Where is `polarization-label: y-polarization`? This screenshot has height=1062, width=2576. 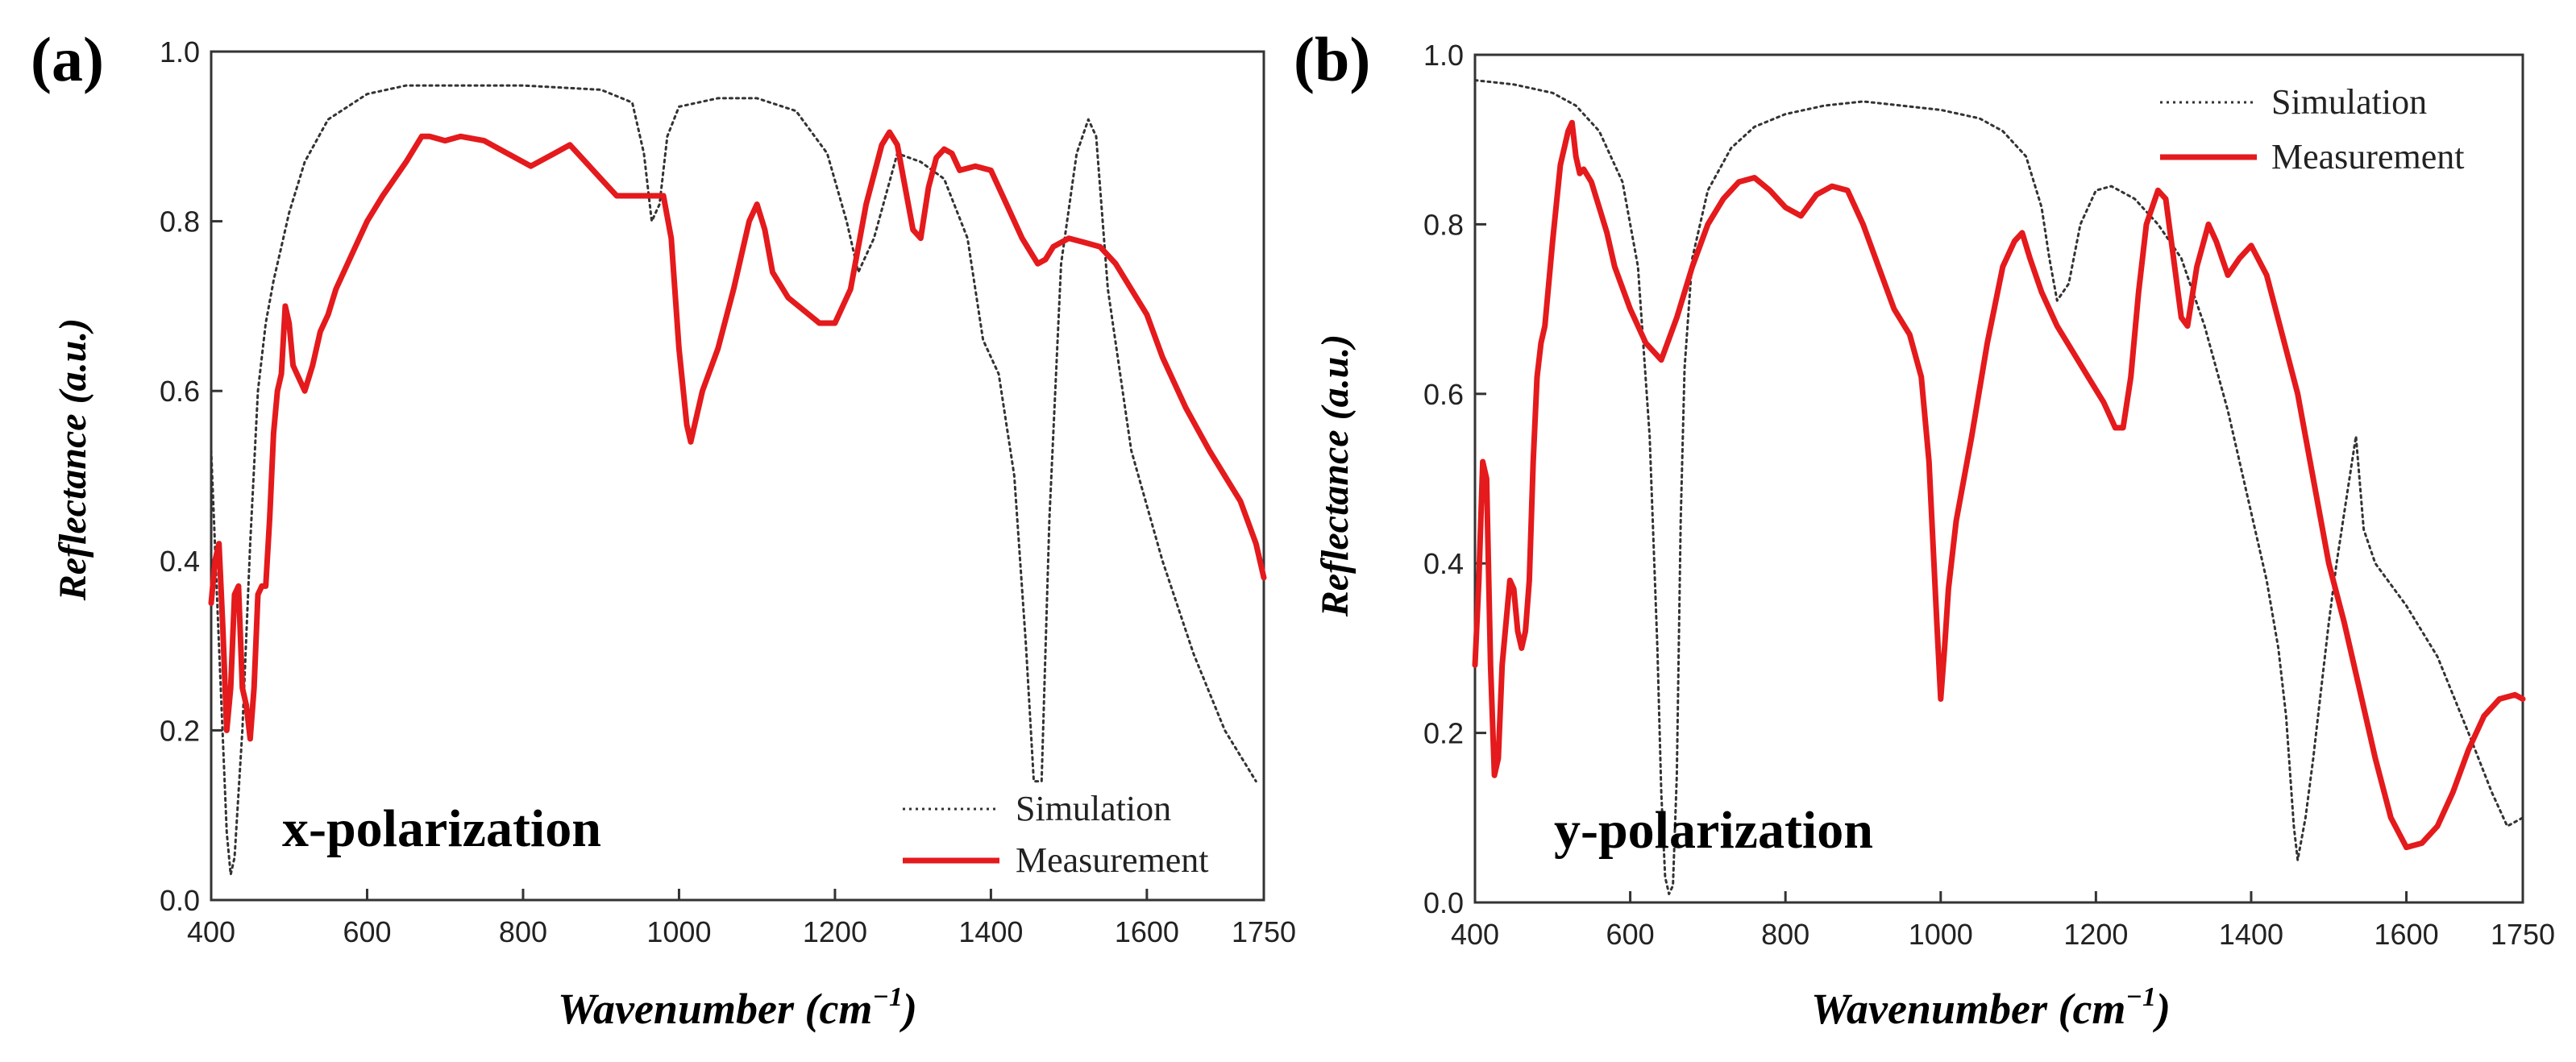 polarization-label: y-polarization is located at coordinates (1713, 830).